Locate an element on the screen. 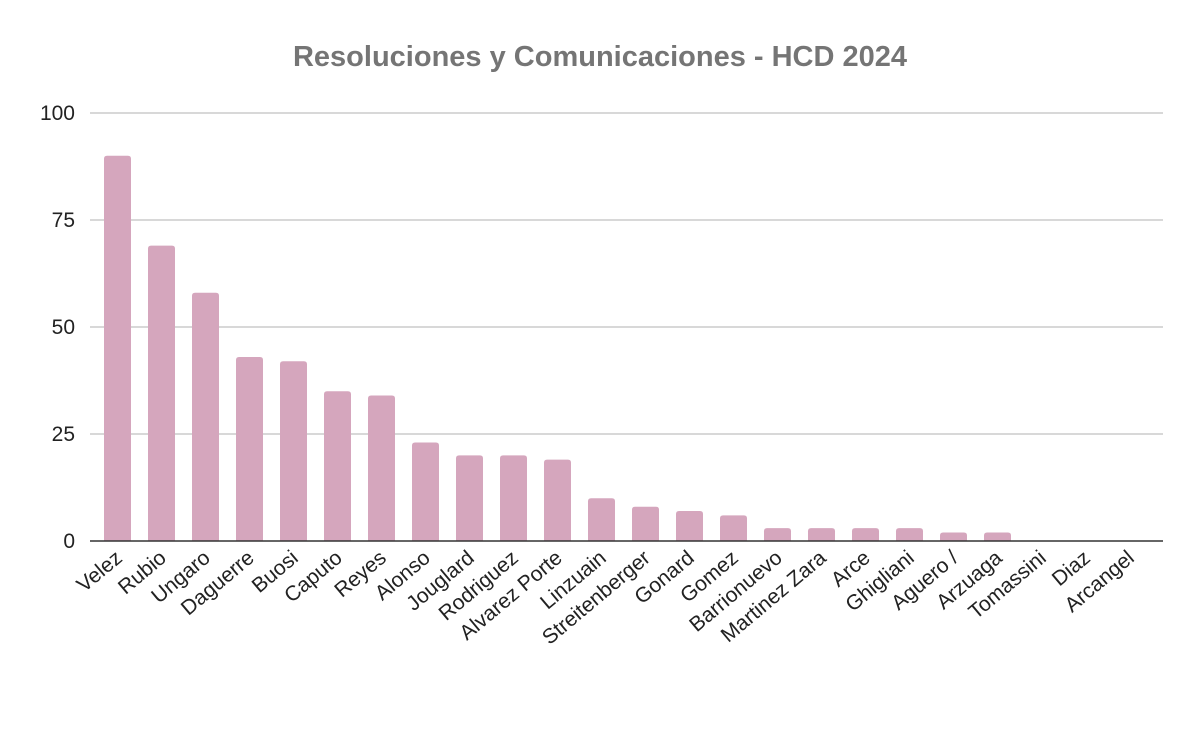  y-axis-ticks: 0 25 50 75 100 is located at coordinates (57, 327).